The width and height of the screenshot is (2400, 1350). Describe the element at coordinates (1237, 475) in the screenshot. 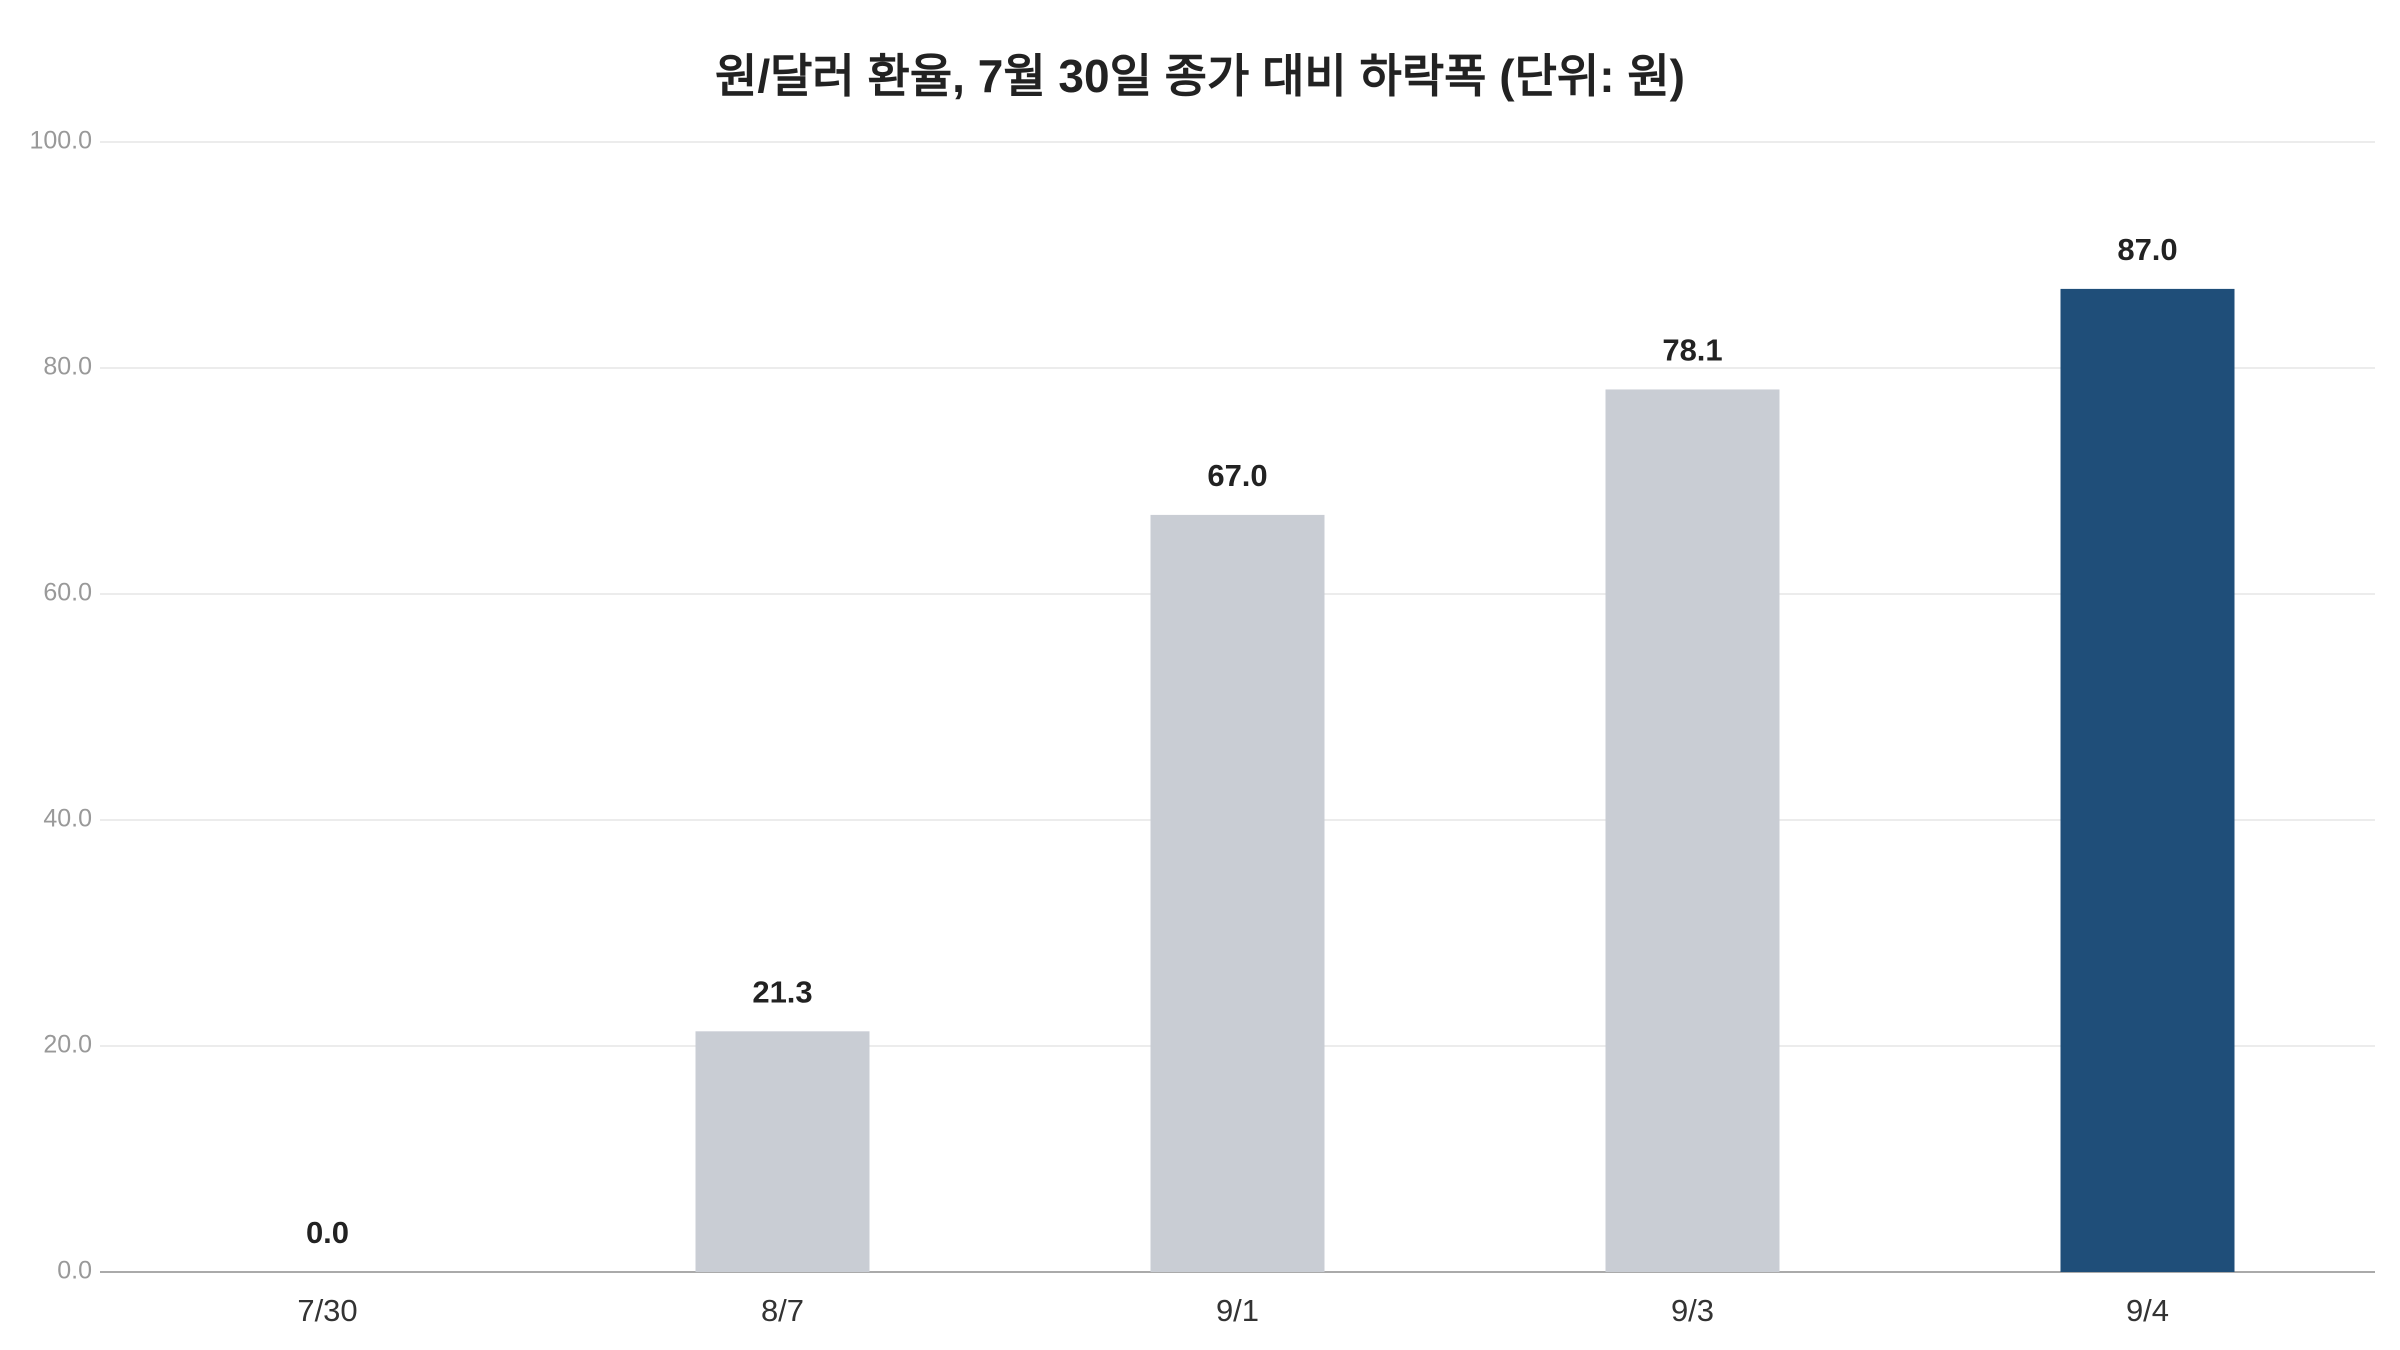

I see `value-label: 67.0` at that location.